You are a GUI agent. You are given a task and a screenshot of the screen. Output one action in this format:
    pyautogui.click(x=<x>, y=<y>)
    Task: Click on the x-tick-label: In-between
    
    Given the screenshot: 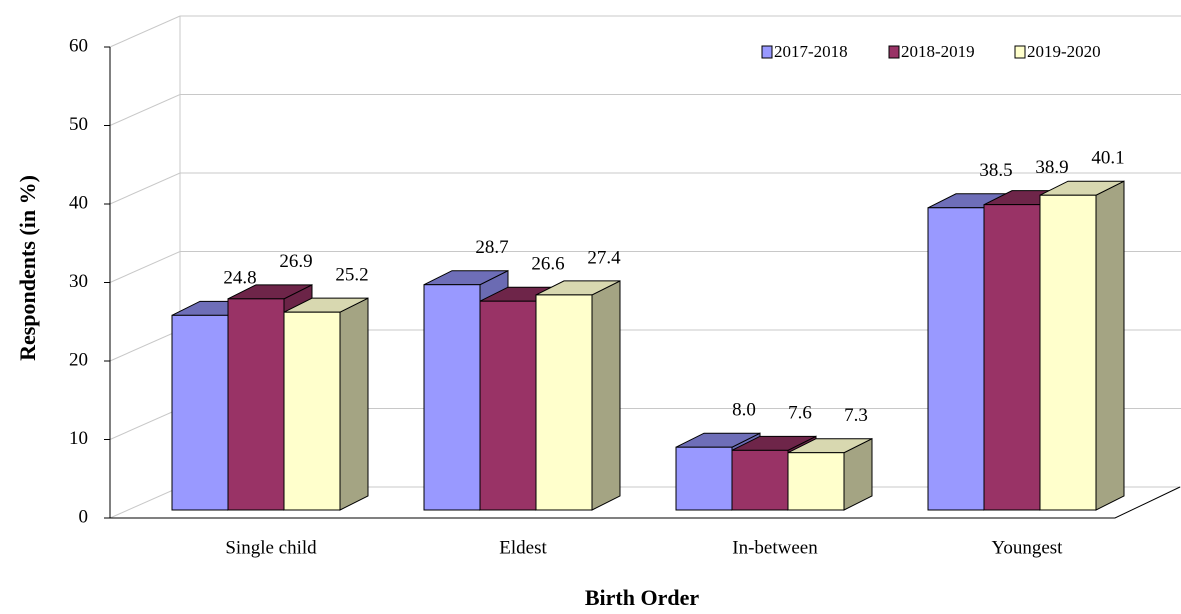 What is the action you would take?
    pyautogui.click(x=775, y=547)
    